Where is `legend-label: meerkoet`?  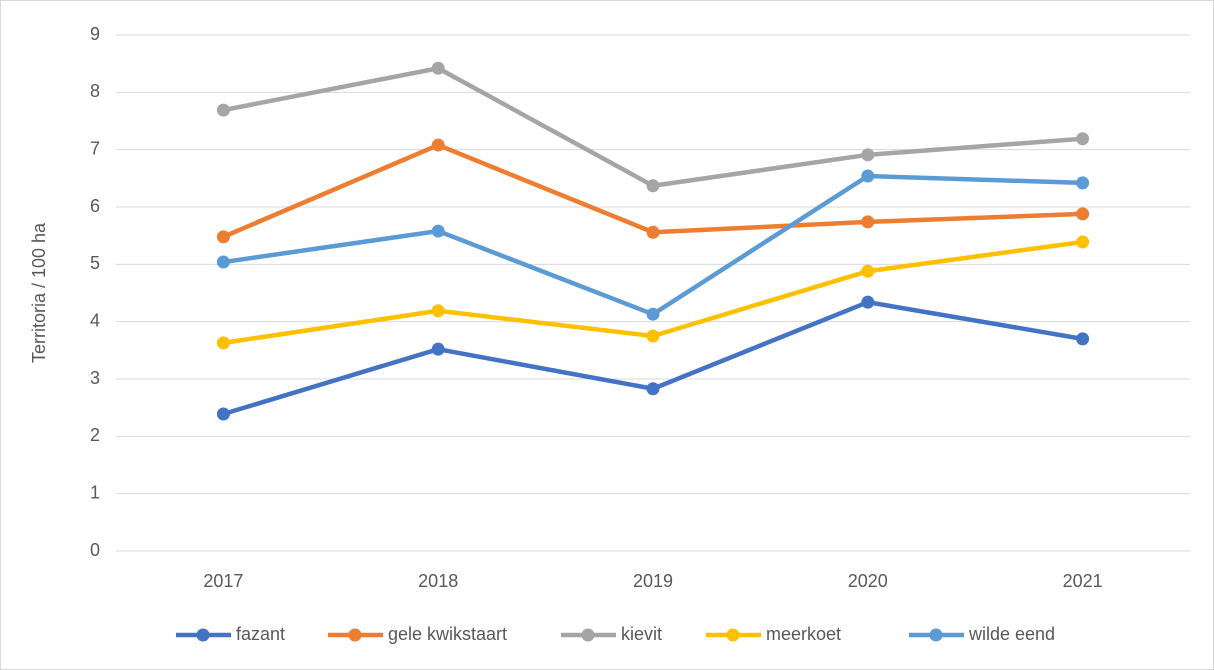 legend-label: meerkoet is located at coordinates (803, 634).